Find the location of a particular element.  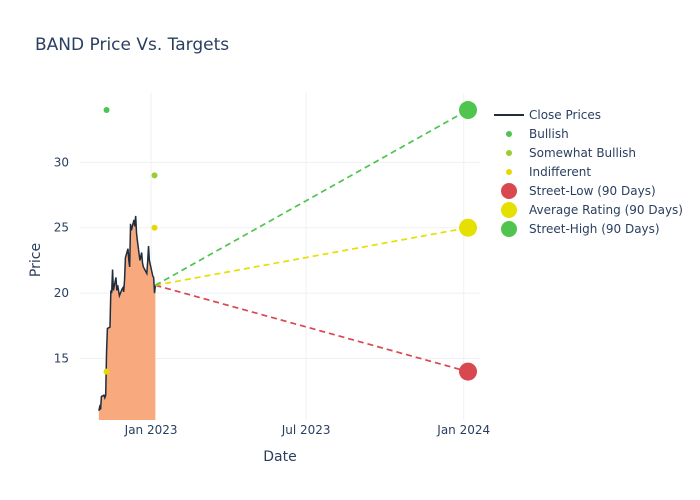

y-tick-label: 30 is located at coordinates (61, 162).